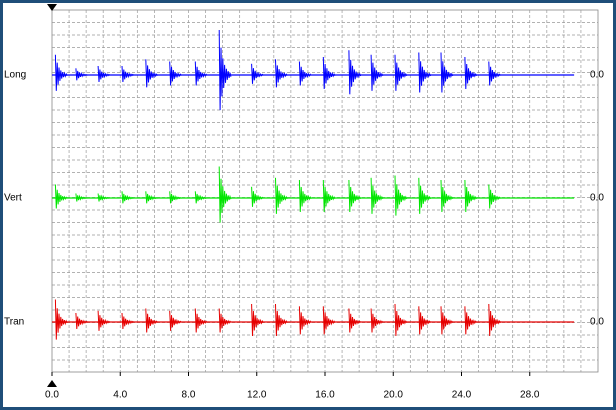 The image size is (616, 410). I want to click on x-tick-label: 20.0, so click(394, 395).